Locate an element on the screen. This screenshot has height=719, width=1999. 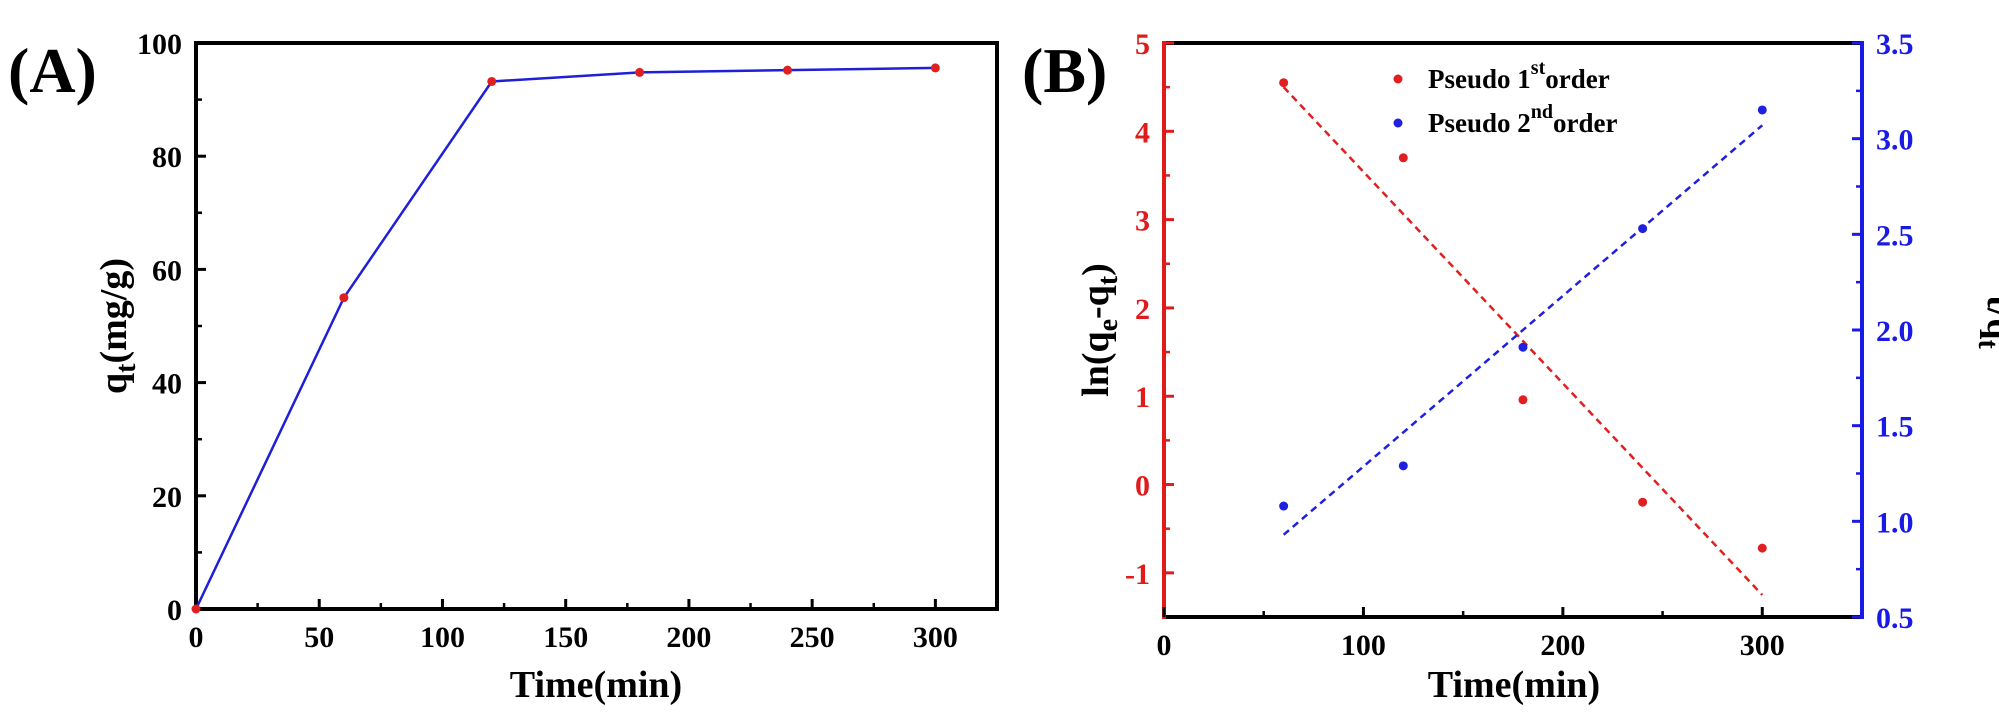
panel-a-ylabel-tail: (mg/g) is located at coordinates (114, 311).